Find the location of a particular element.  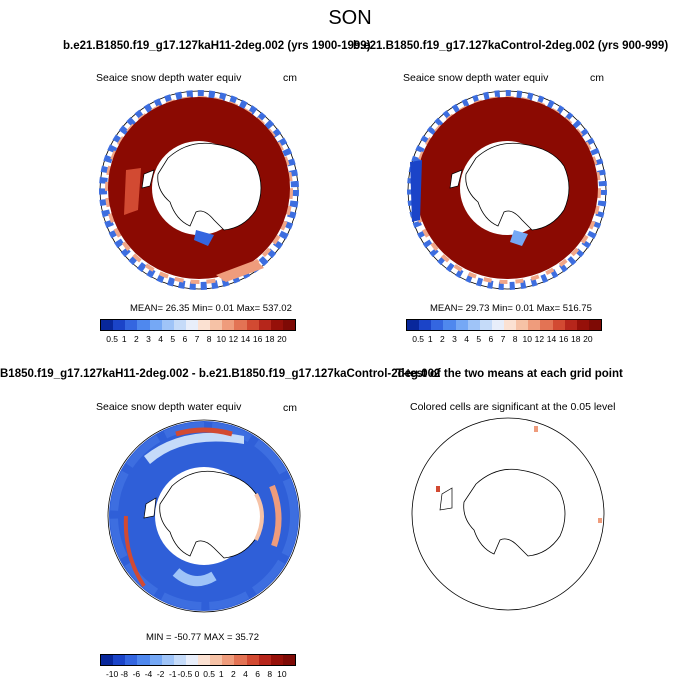

panel-label-top-right: Seaice snow depth water equiv is located at coordinates (476, 78).